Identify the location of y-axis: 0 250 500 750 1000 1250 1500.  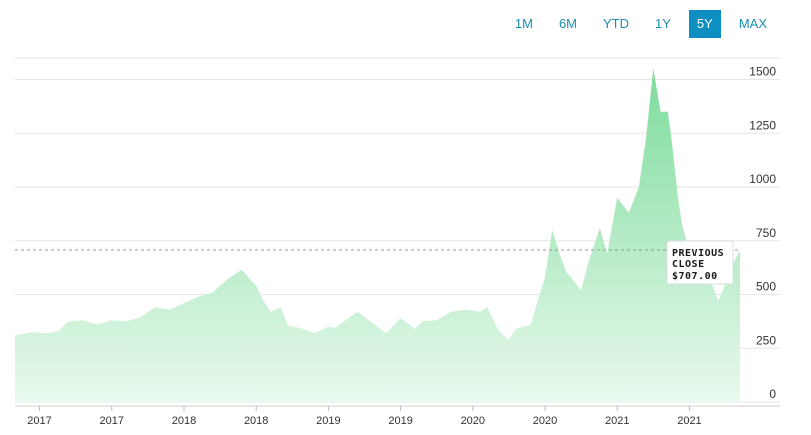
(762, 233).